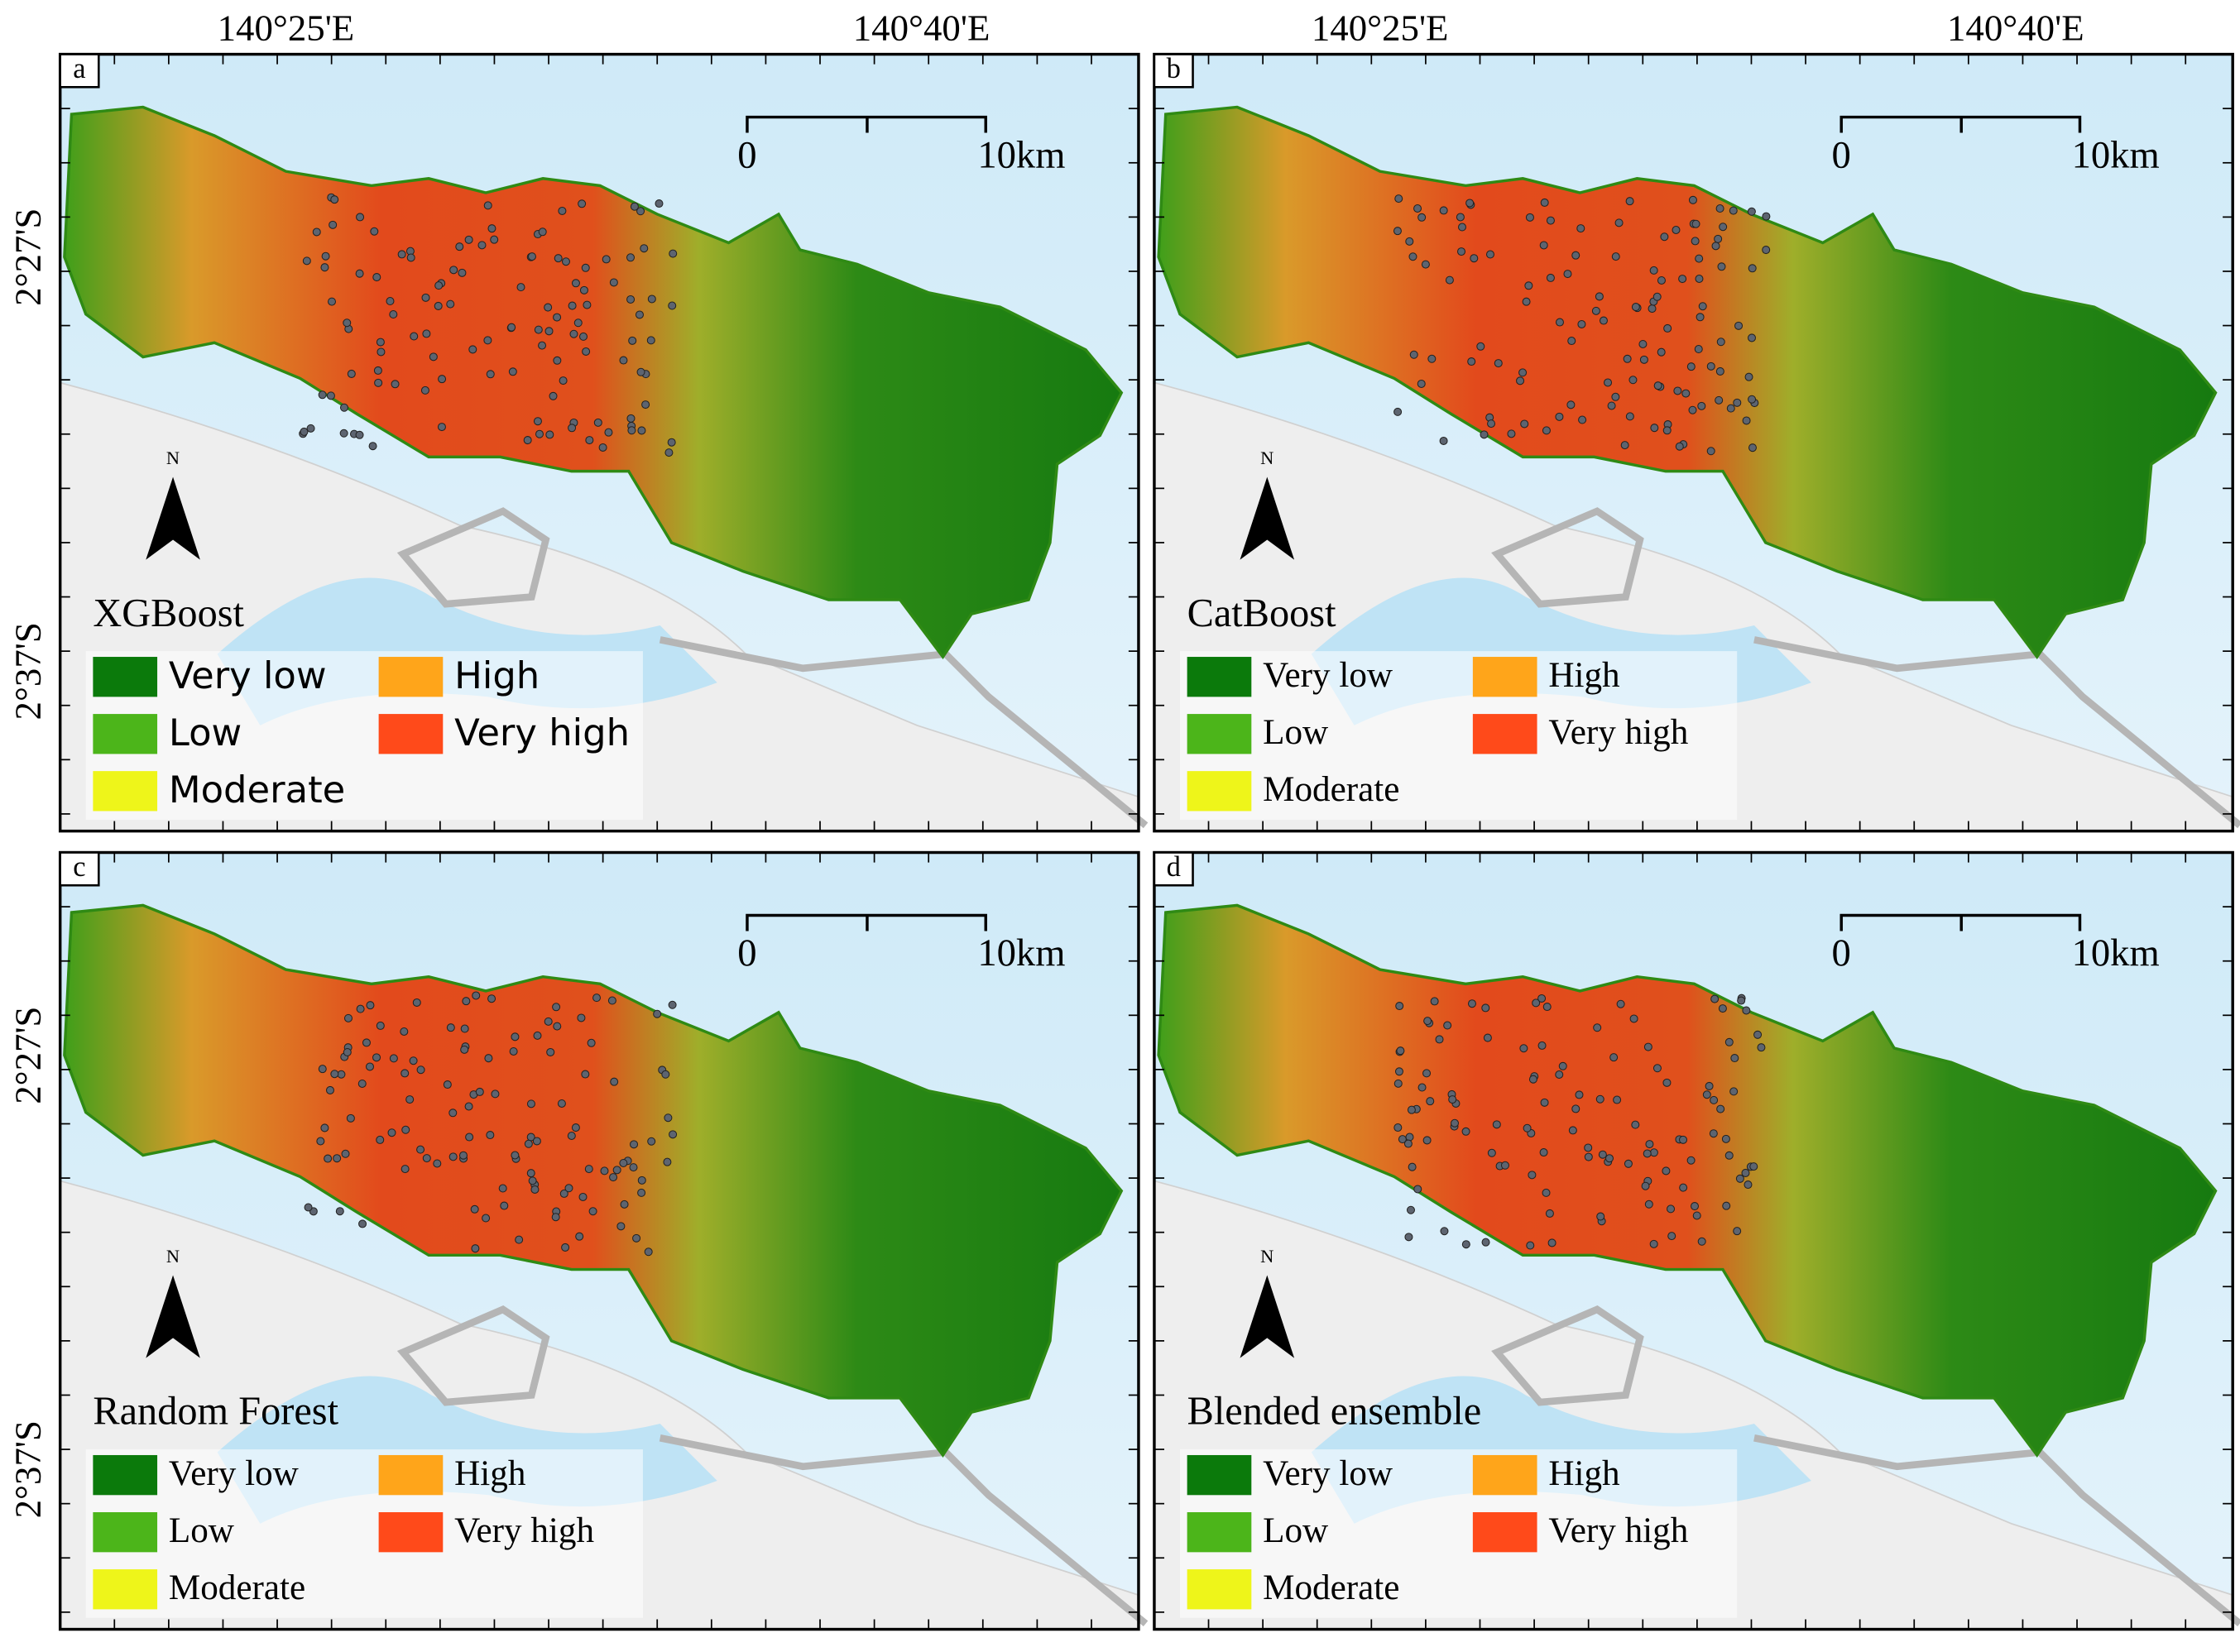 The width and height of the screenshot is (2240, 1652). I want to click on model-title: XGBoost, so click(168, 613).